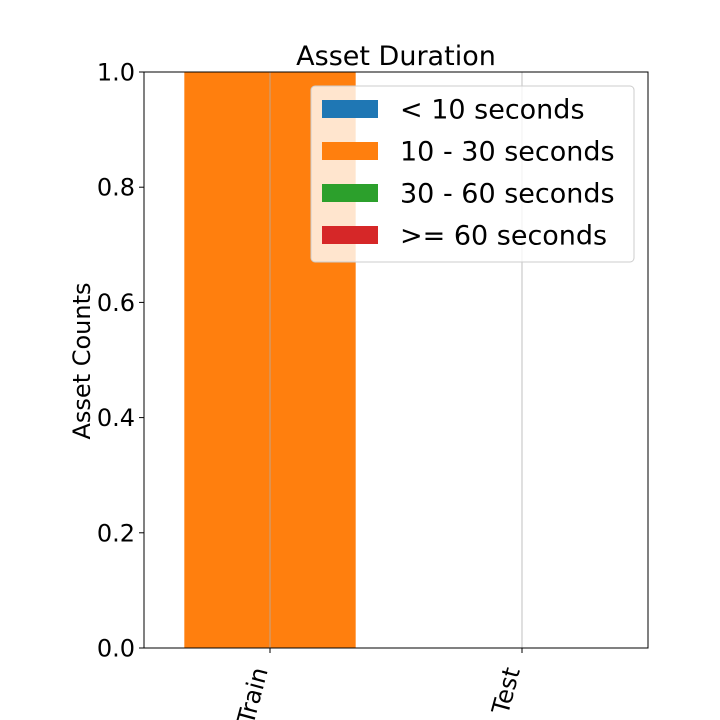 This screenshot has width=720, height=720. I want to click on legend-label: < 10 seconds, so click(492, 110).